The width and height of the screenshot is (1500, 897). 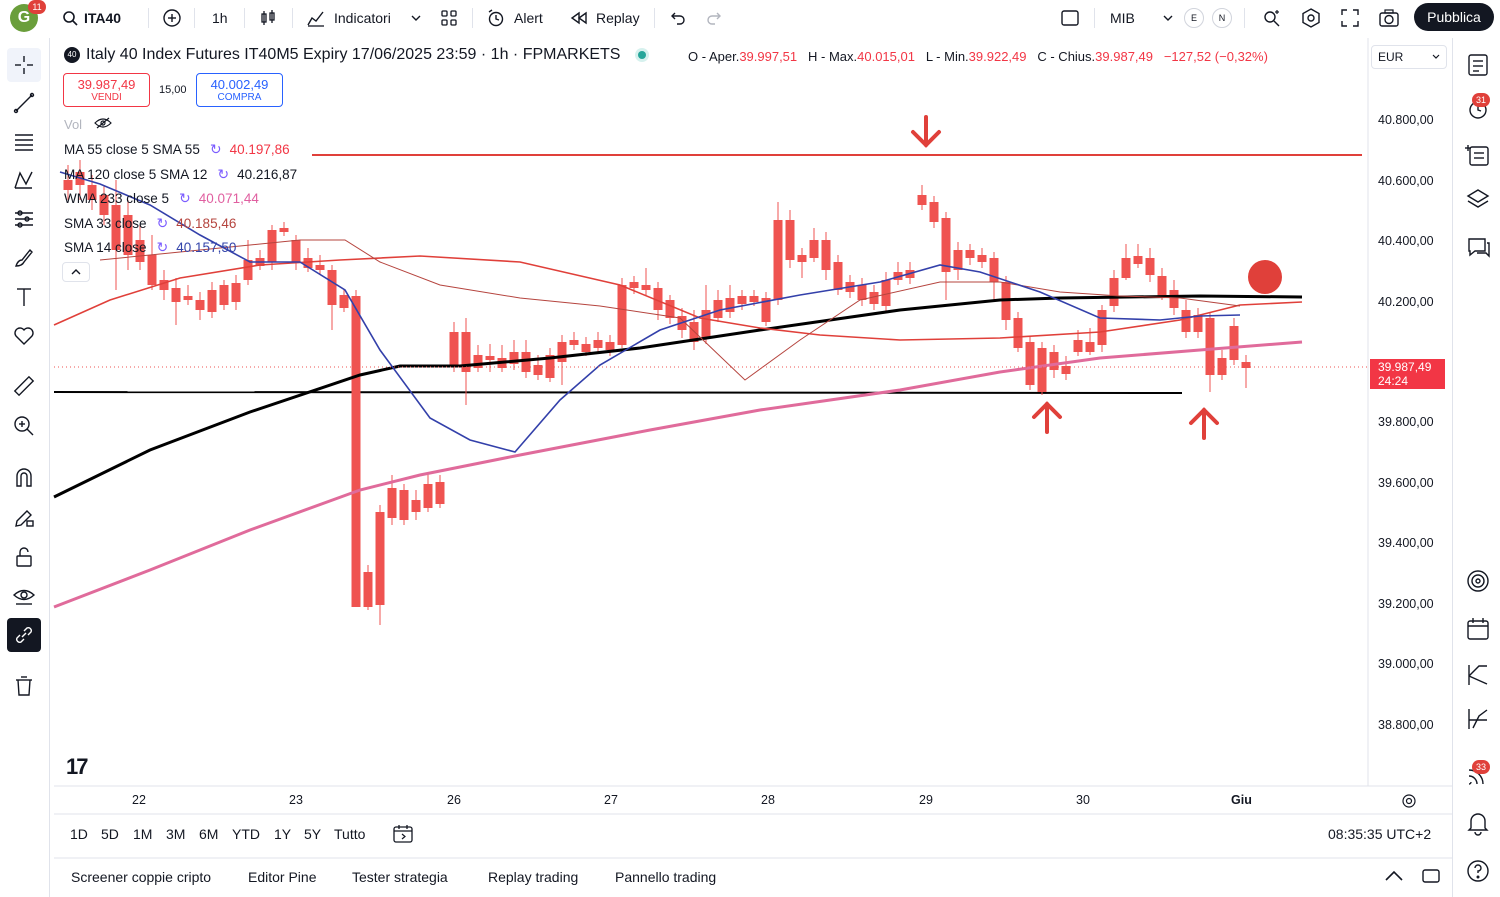 I want to click on indicator-legend-row: SMA 14 close ↻ 40.157,50, so click(x=150, y=247).